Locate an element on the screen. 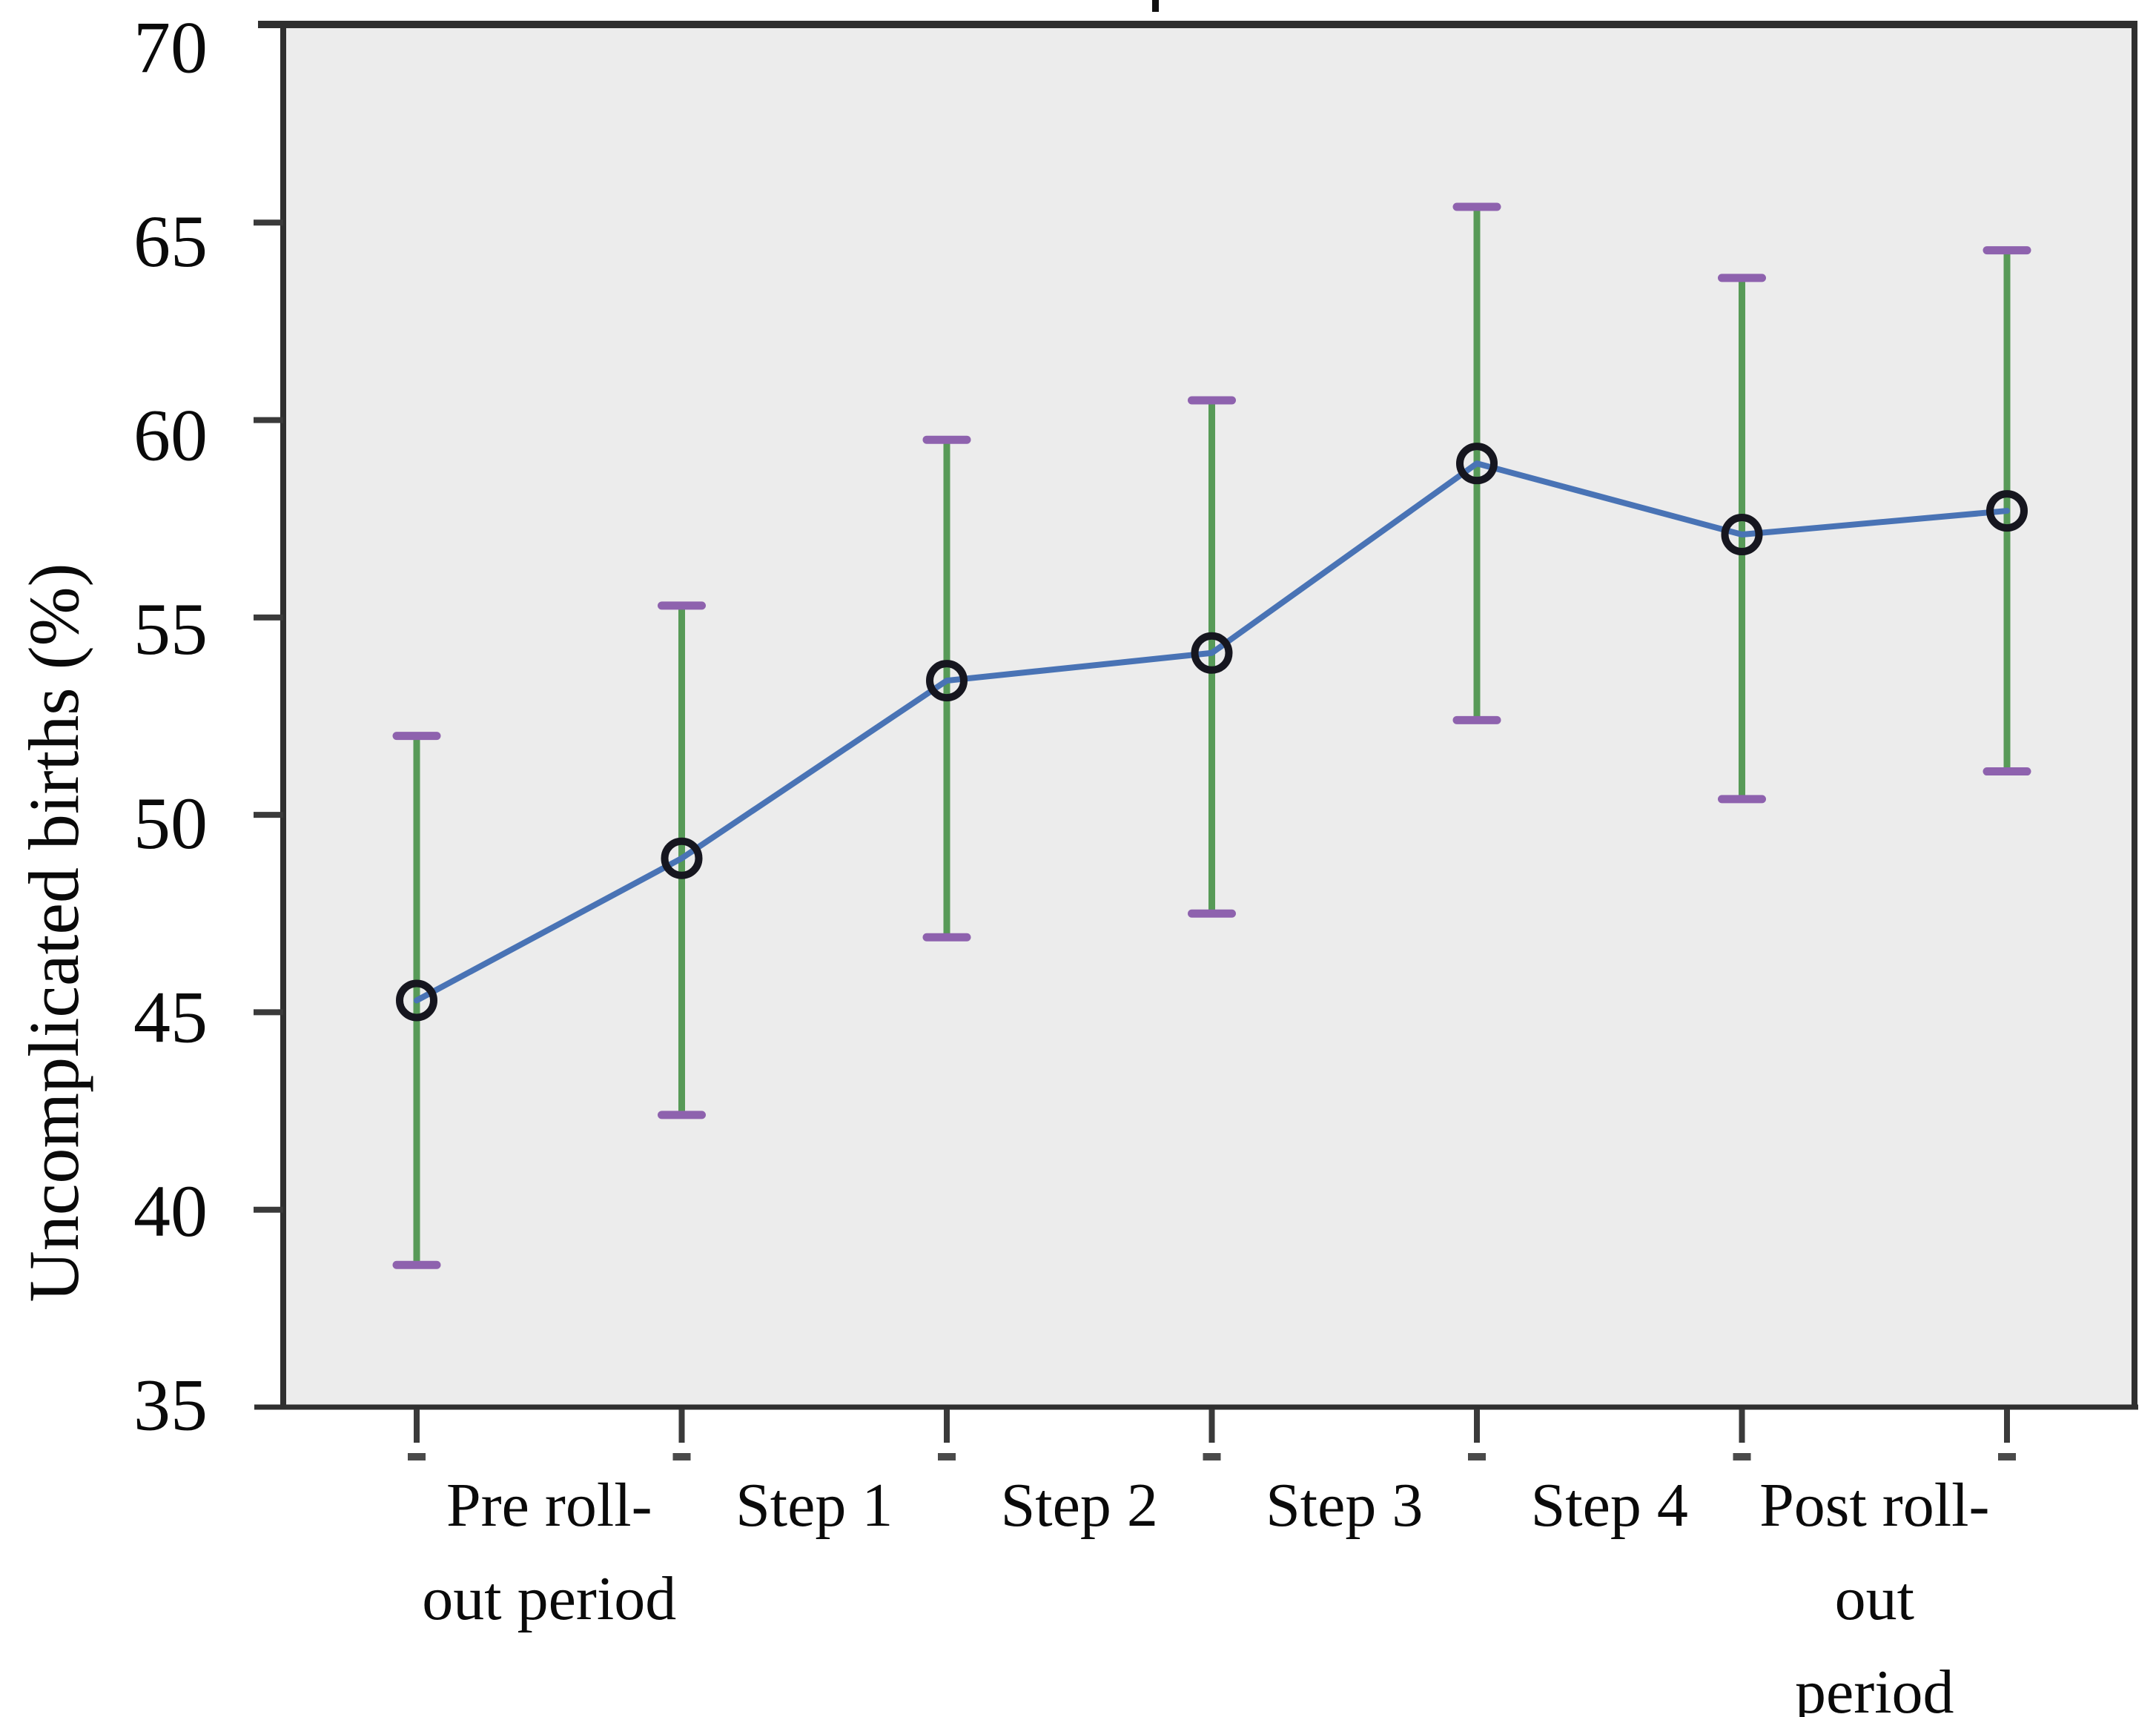  x-category-label: Step 2 is located at coordinates (1079, 1505).